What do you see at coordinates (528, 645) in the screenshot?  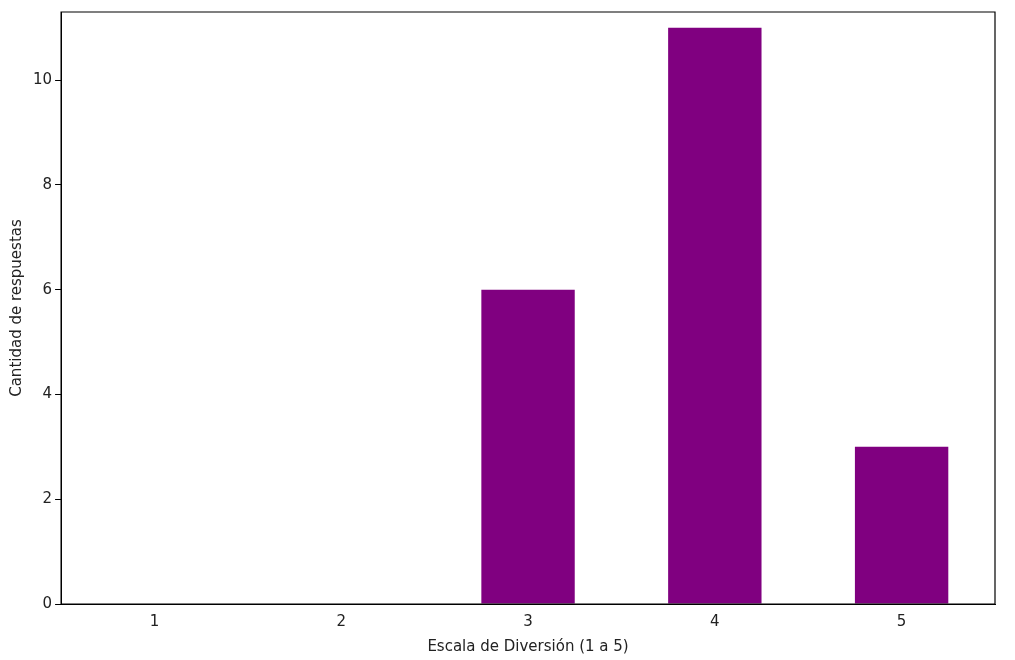 I see `x-axis-title: Escala de Diversión (1 a 5)` at bounding box center [528, 645].